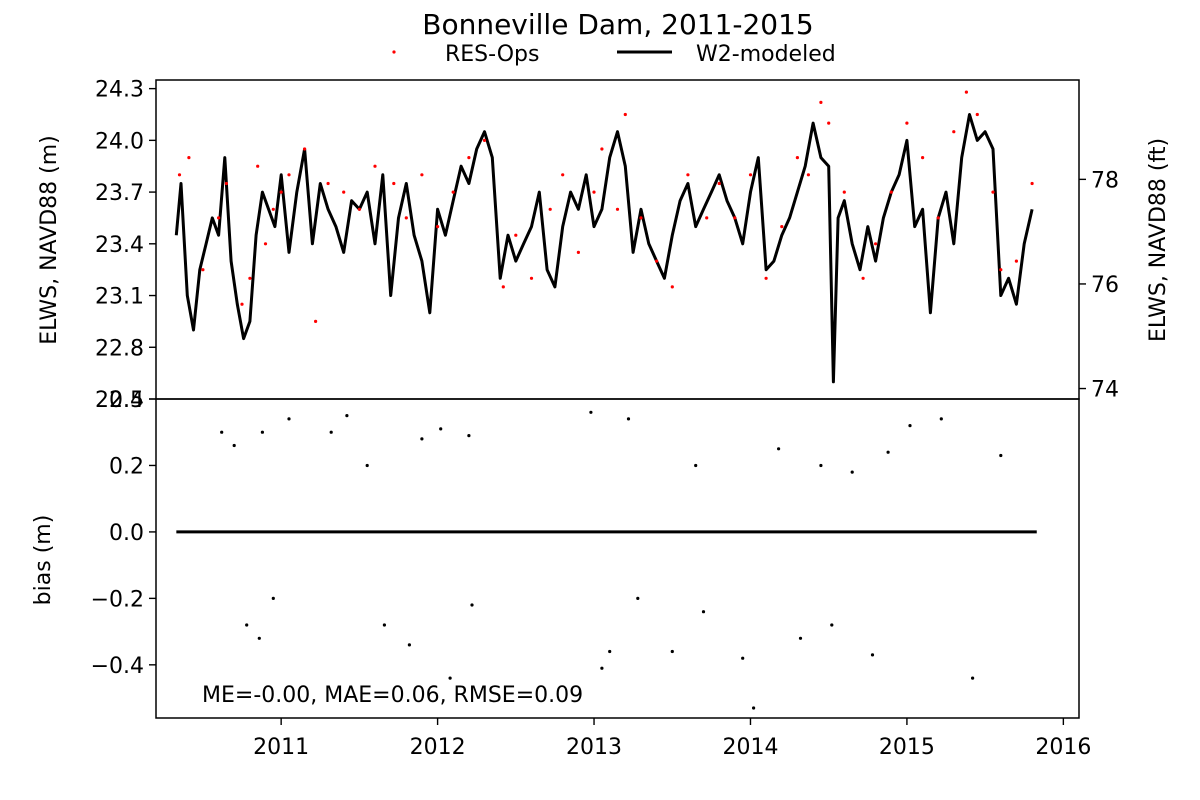 The image size is (1200, 800). Describe the element at coordinates (438, 747) in the screenshot. I see `x-tick-label: 2012` at that location.